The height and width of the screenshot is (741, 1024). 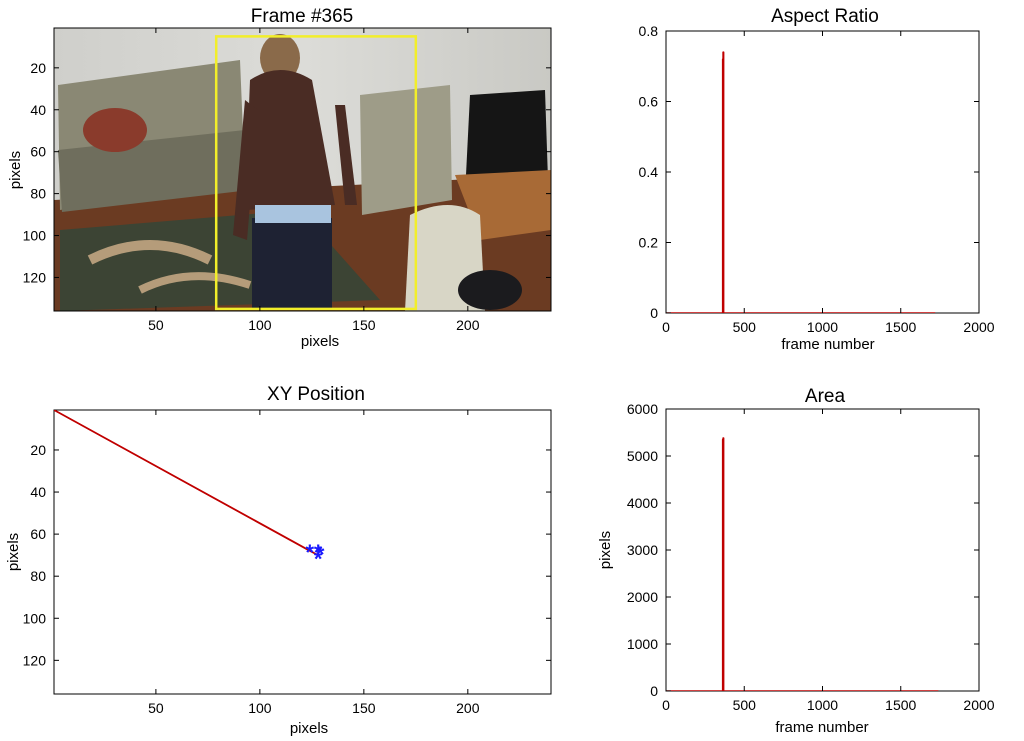 What do you see at coordinates (822, 327) in the screenshot?
I see `aspect-xtick-label: 1000` at bounding box center [822, 327].